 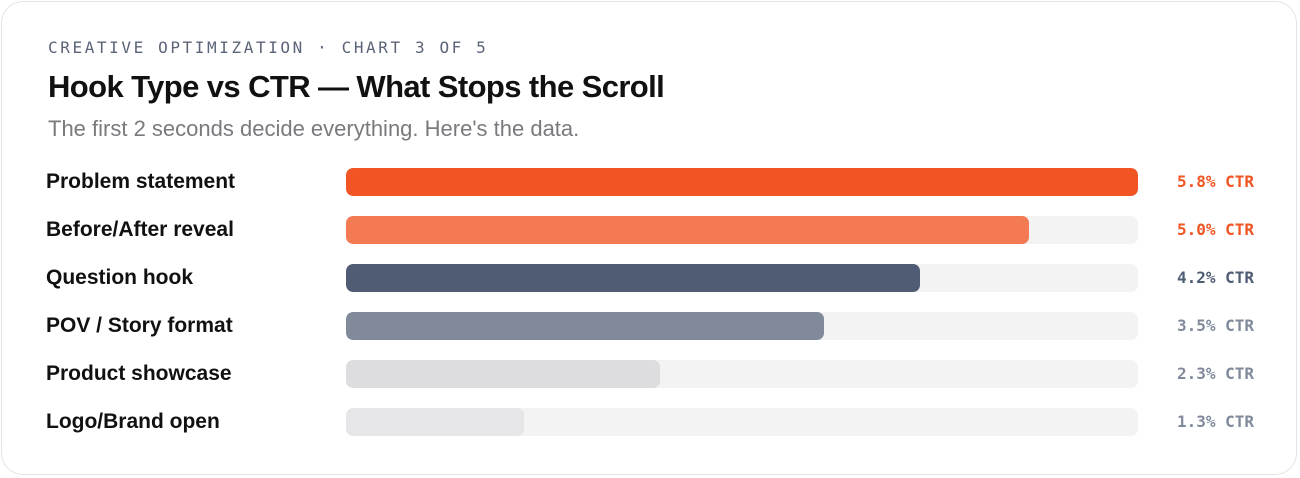 What do you see at coordinates (141, 181) in the screenshot?
I see `bar-category-label: Problem statement` at bounding box center [141, 181].